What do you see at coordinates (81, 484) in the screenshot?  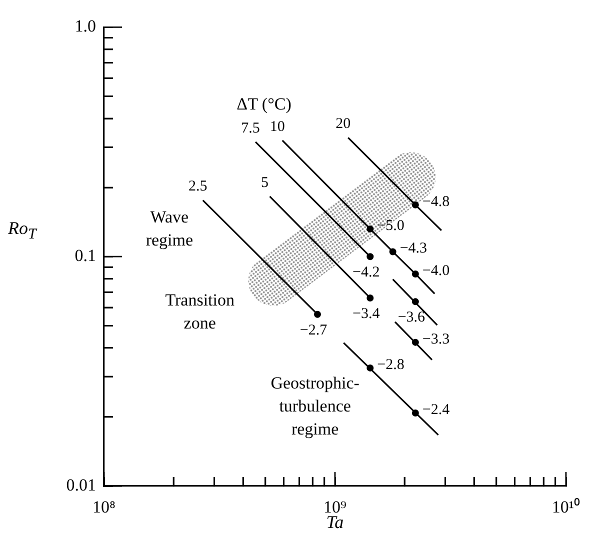 I see `y-tick-label: 0.01` at bounding box center [81, 484].